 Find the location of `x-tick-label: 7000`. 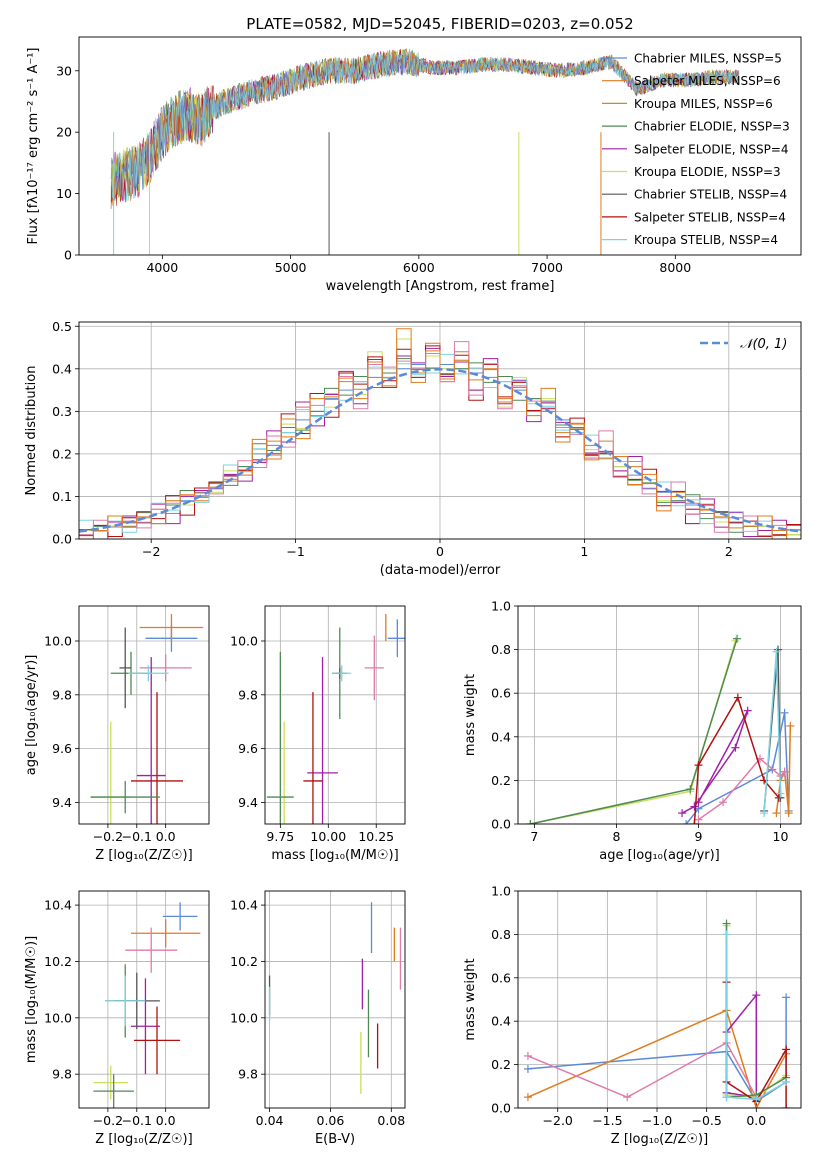

x-tick-label: 7000 is located at coordinates (547, 267).